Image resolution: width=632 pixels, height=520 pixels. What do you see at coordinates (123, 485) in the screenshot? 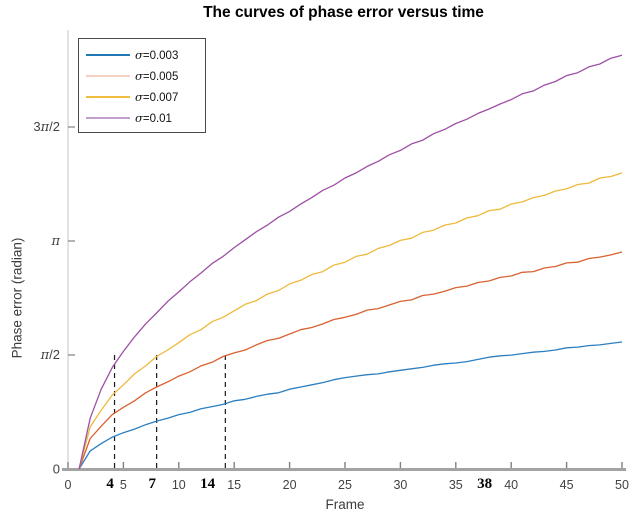
I see `x-tick-label: 5` at bounding box center [123, 485].